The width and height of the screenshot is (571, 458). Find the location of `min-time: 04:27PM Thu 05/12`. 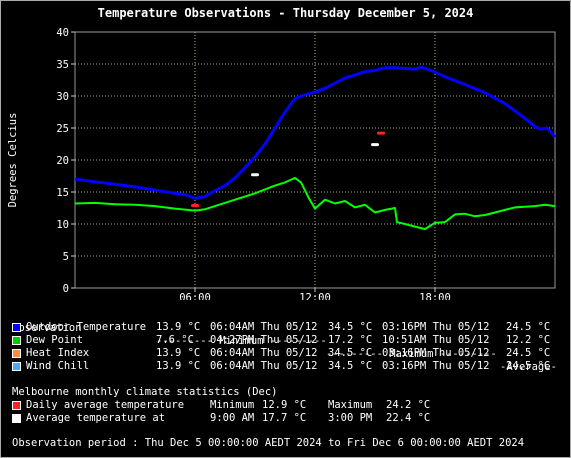

min-time: 04:27PM Thu 05/12 is located at coordinates (264, 340).